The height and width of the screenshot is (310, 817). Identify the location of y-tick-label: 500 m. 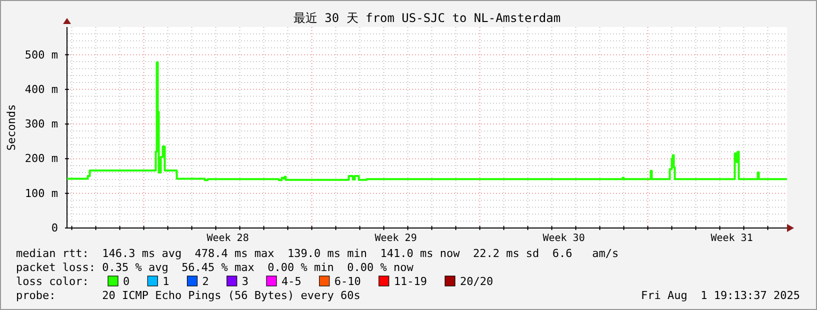
(41, 55).